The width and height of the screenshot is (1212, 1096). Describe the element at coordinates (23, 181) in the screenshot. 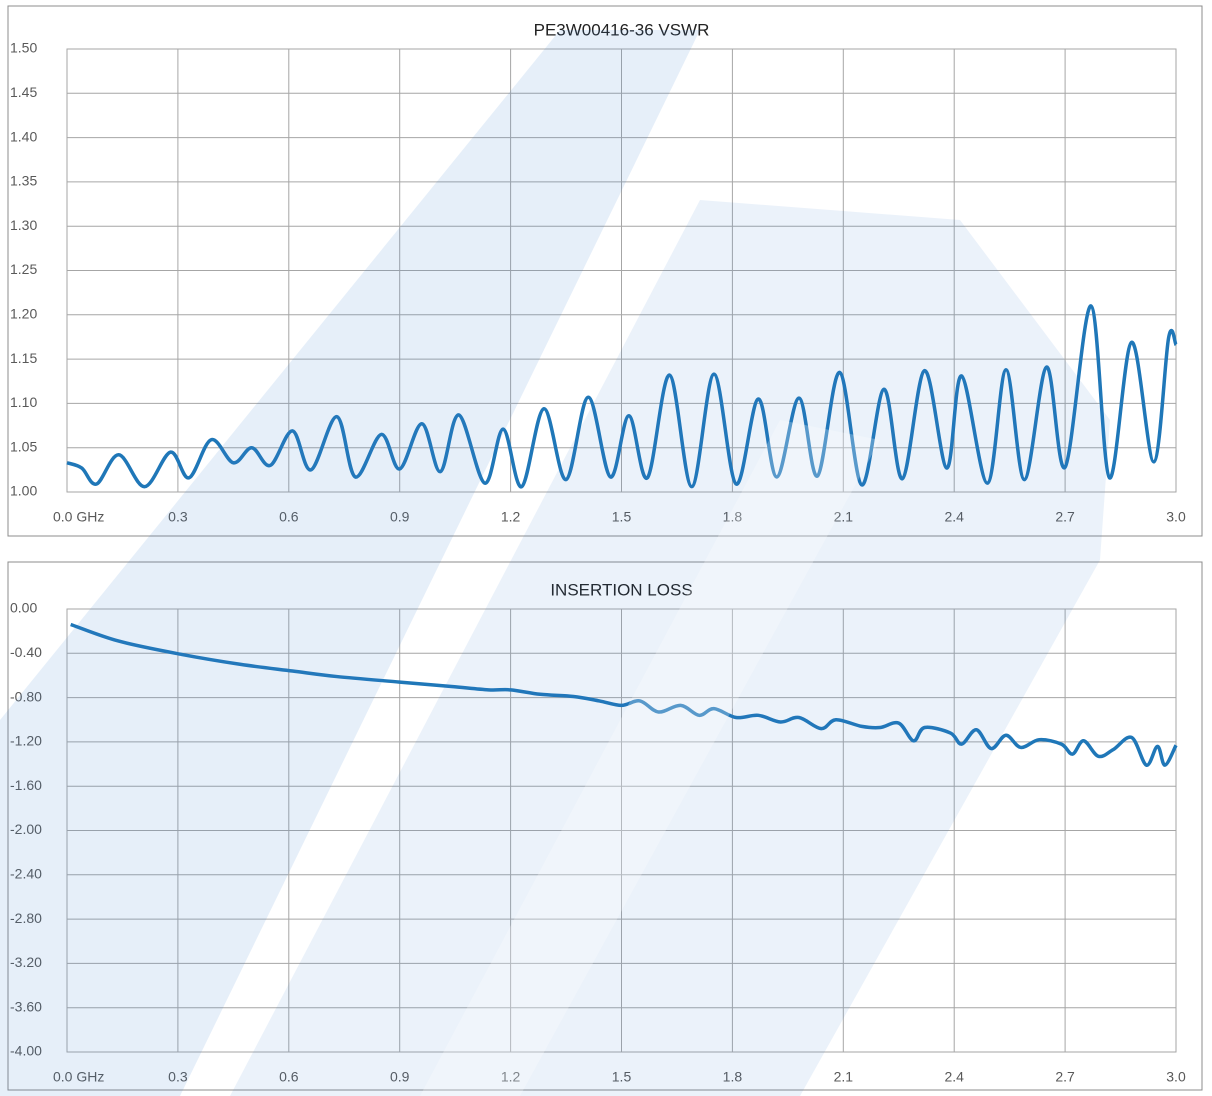

I see `y-tick-label: 1.35` at that location.